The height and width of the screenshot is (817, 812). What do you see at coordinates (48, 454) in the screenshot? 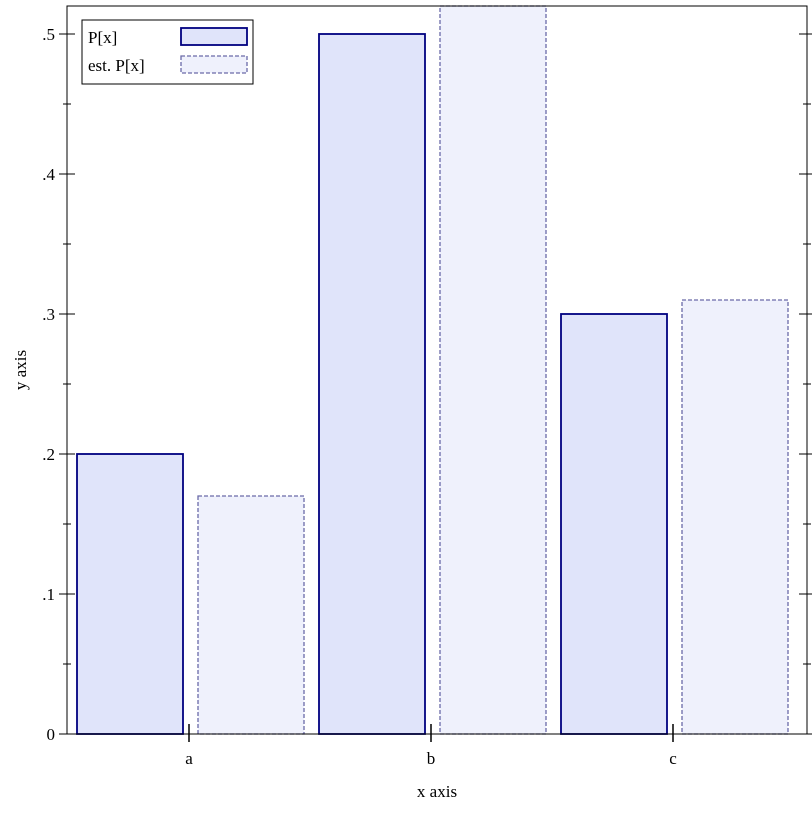
I see `y-tick-label: .2` at bounding box center [48, 454].